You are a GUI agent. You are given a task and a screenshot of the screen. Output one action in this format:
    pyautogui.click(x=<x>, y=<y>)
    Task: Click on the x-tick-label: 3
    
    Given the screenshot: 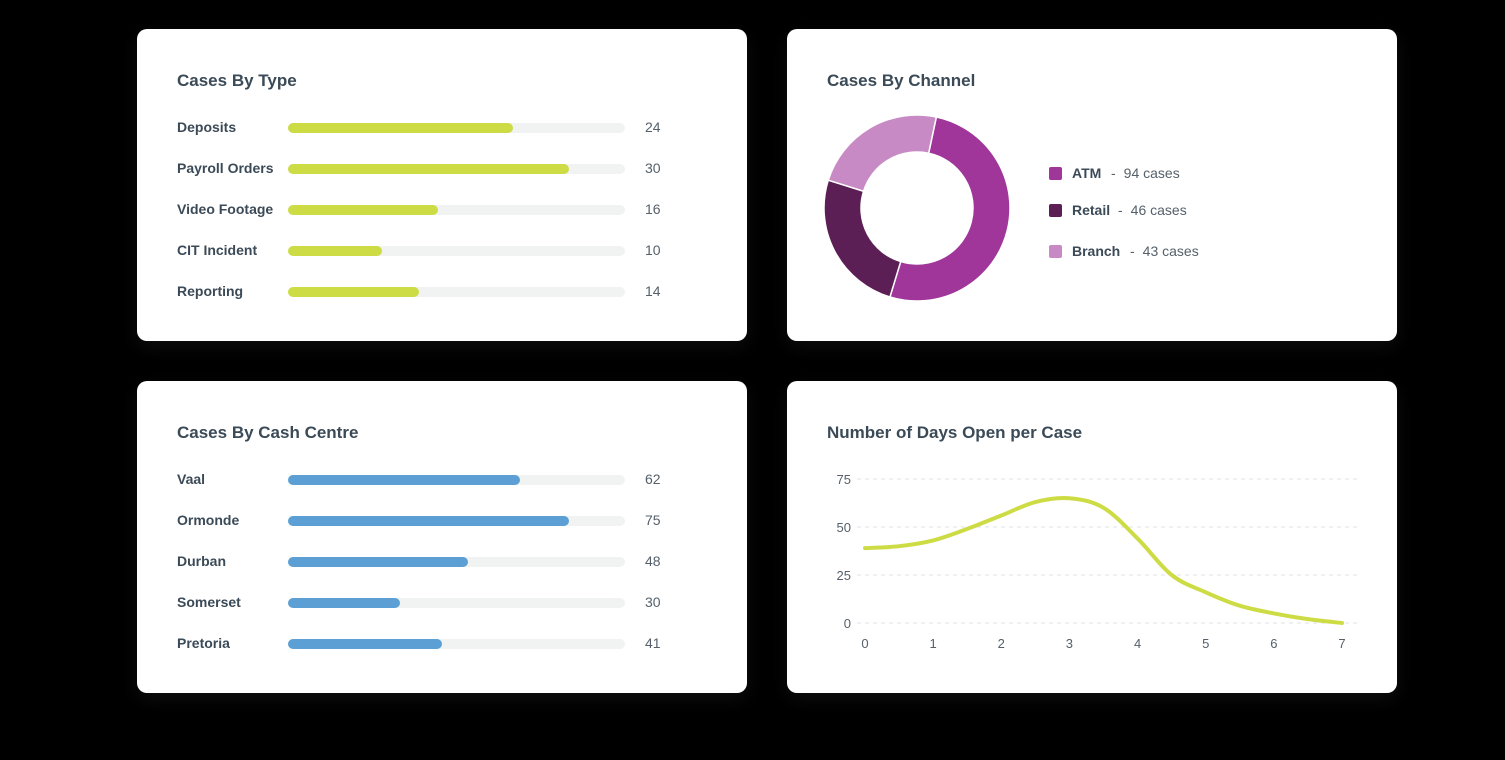 What is the action you would take?
    pyautogui.click(x=1069, y=643)
    